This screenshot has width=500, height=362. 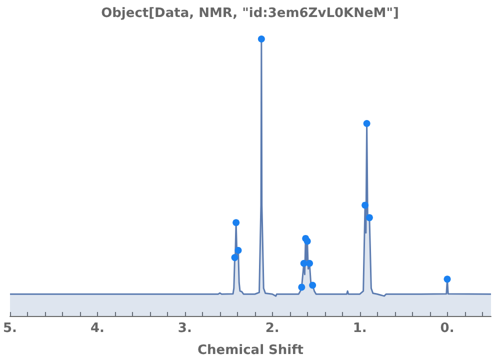 I want to click on x-tick-label: 2., so click(x=272, y=328).